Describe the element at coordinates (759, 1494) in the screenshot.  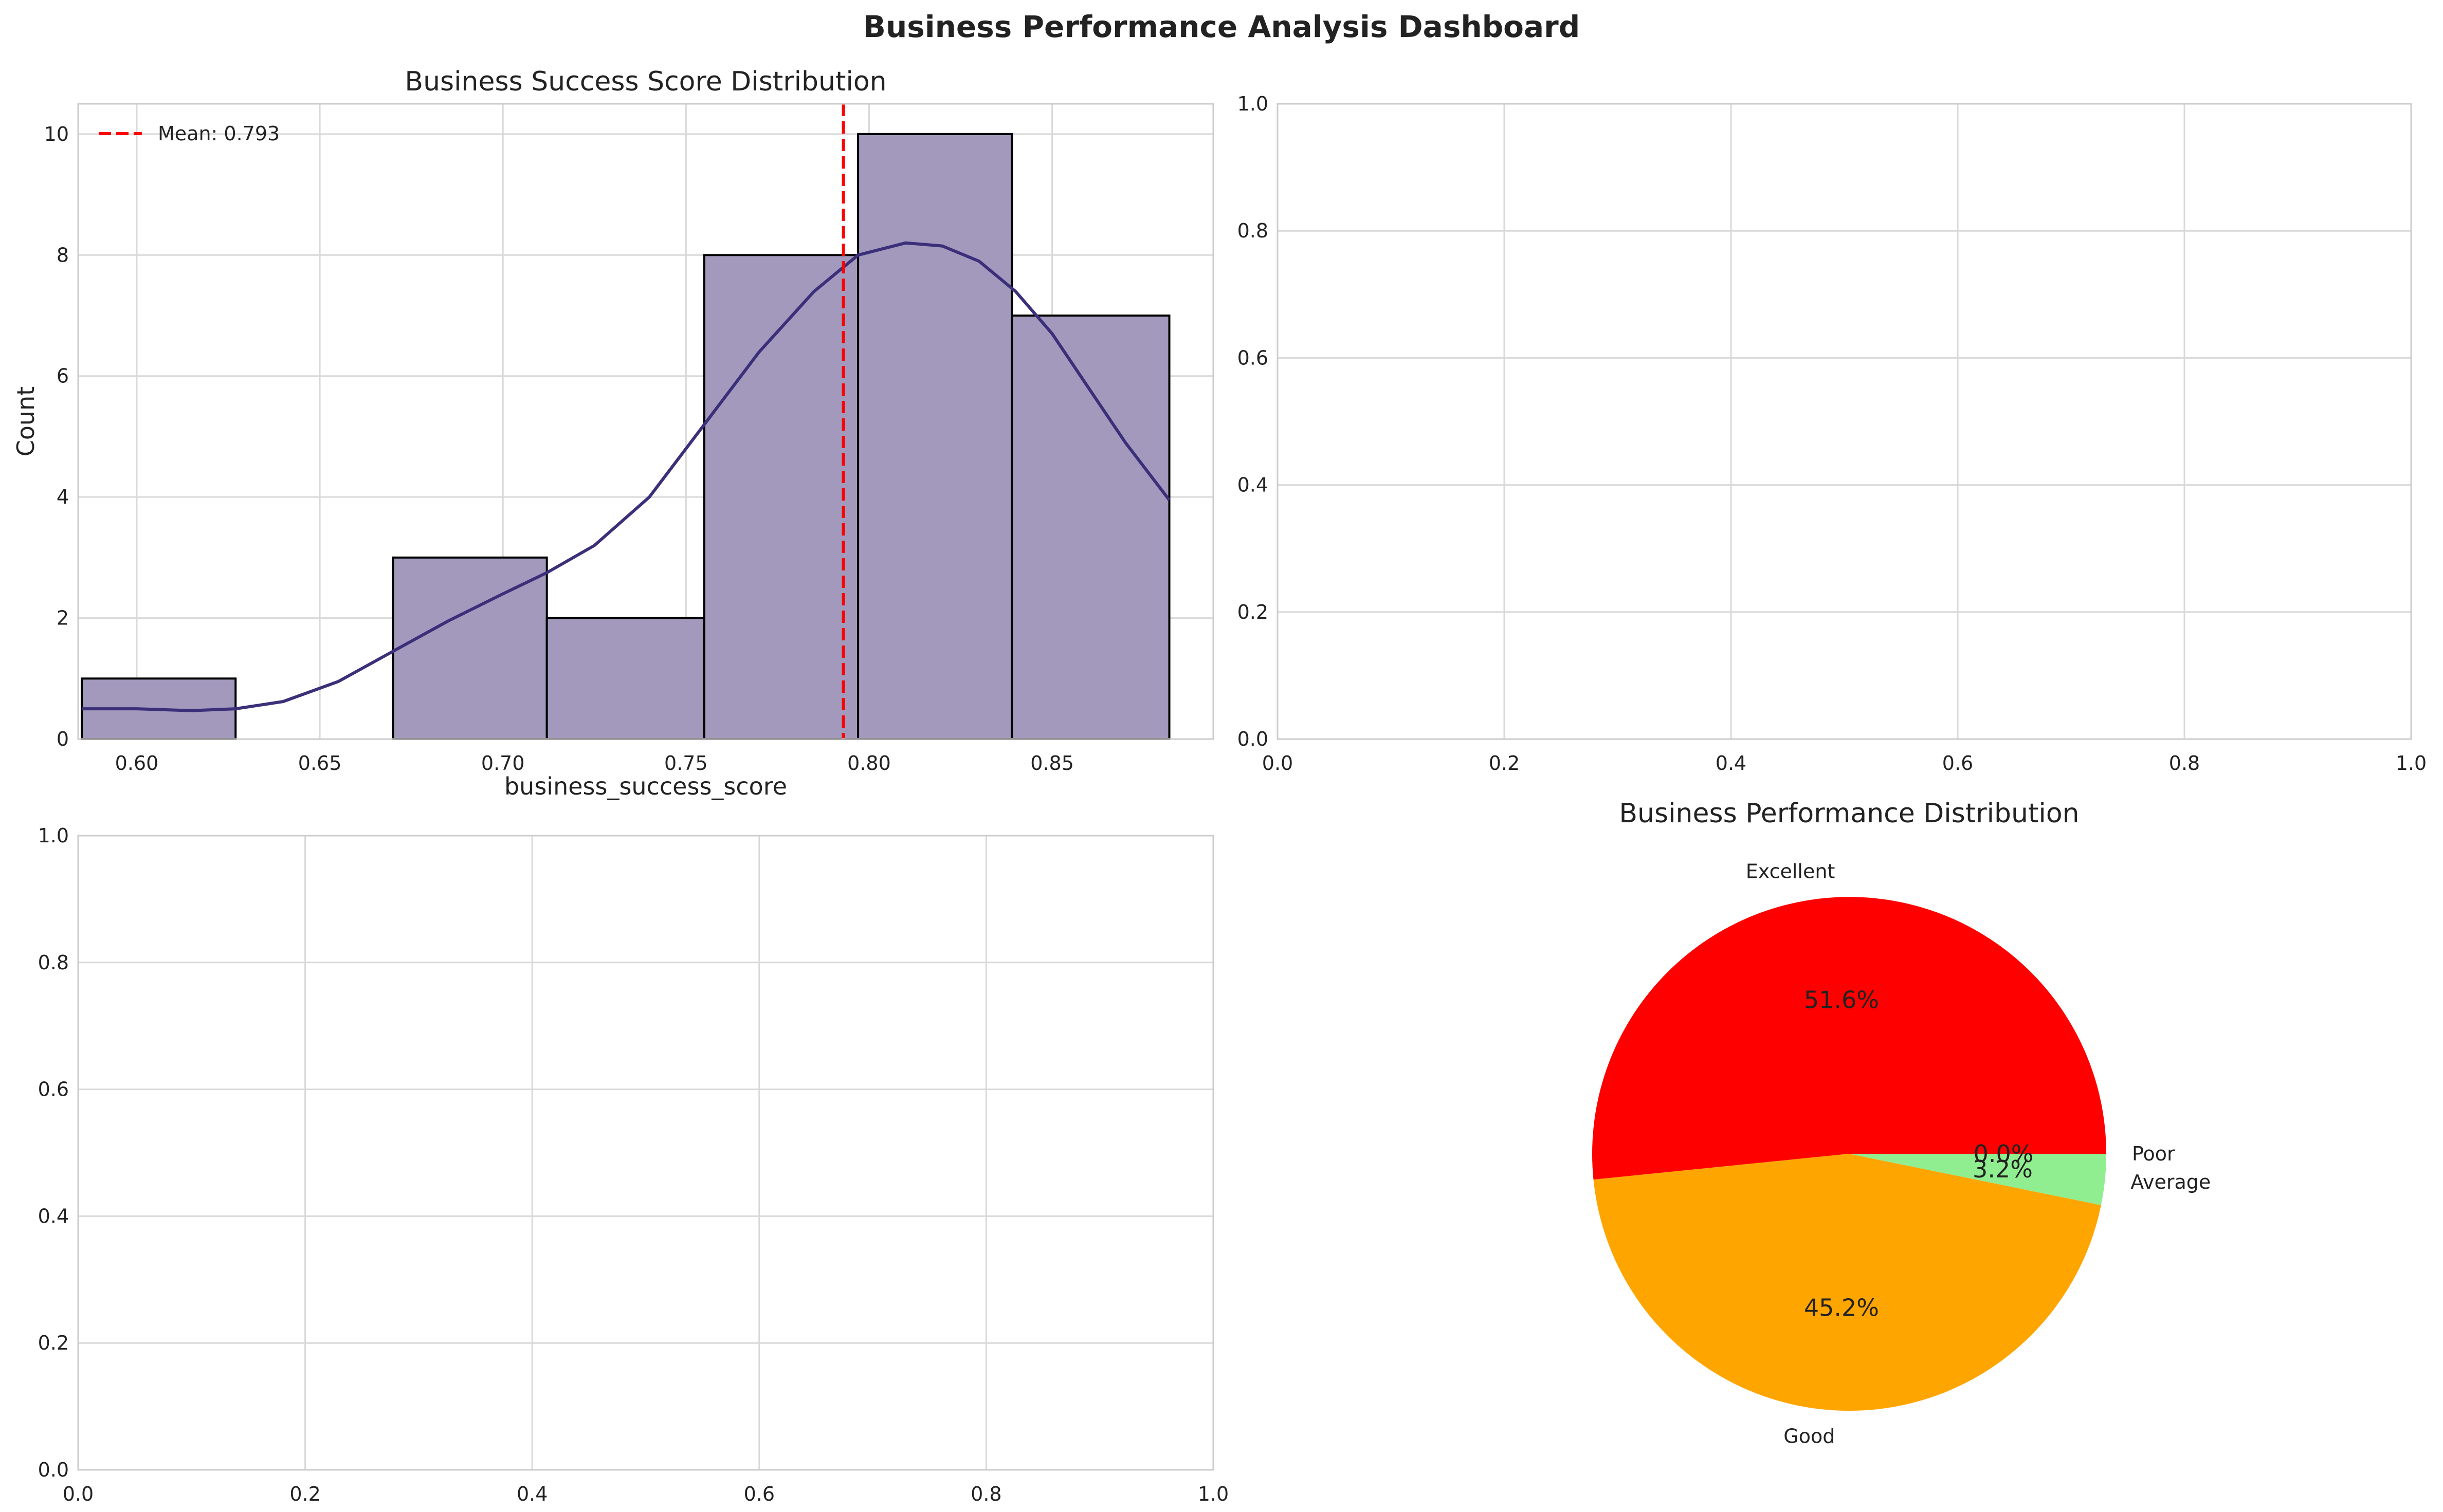
I see `bottom-left-x-tick-label: 0.6` at that location.